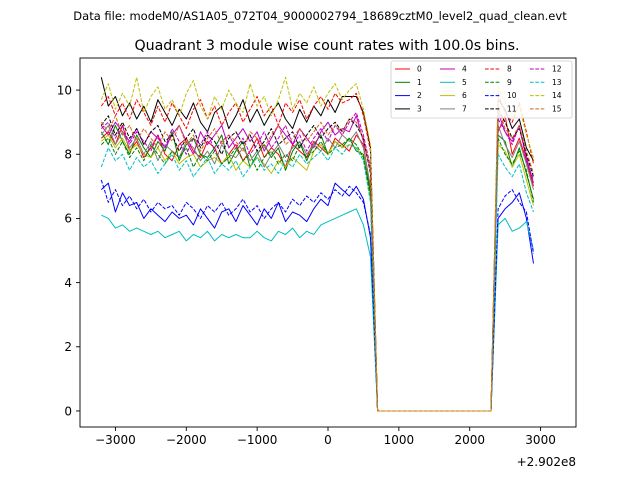 Image resolution: width=640 pixels, height=480 pixels. I want to click on legend-label-8: 8, so click(509, 69).